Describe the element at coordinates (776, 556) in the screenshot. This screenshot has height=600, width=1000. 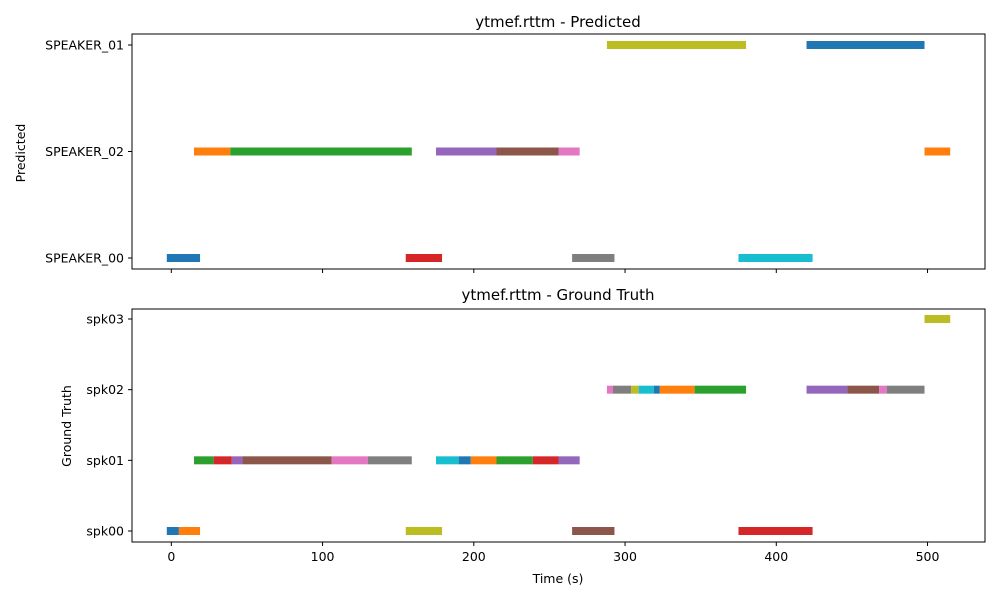
I see `x-tick-label: 400` at that location.